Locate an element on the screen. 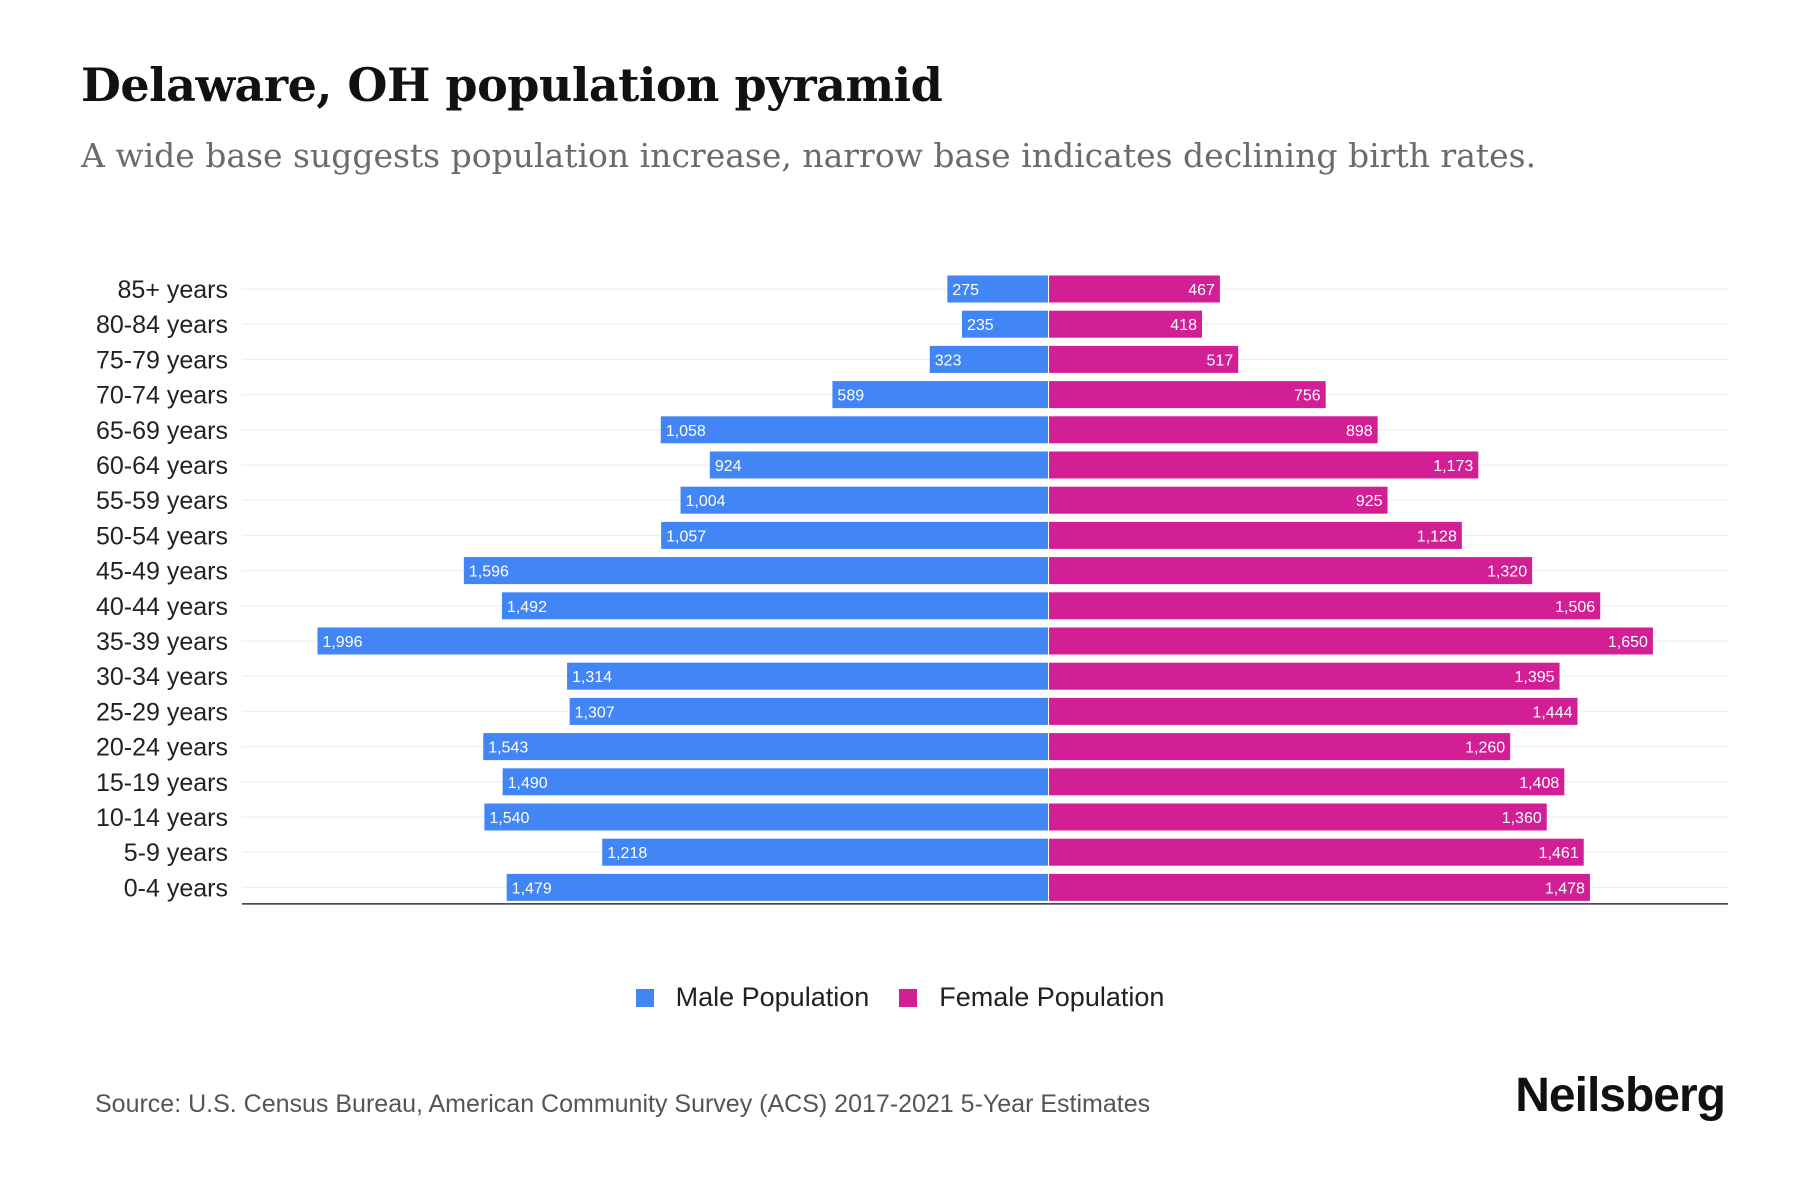 The height and width of the screenshot is (1200, 1800). female-value-label: 1,320 is located at coordinates (1507, 572).